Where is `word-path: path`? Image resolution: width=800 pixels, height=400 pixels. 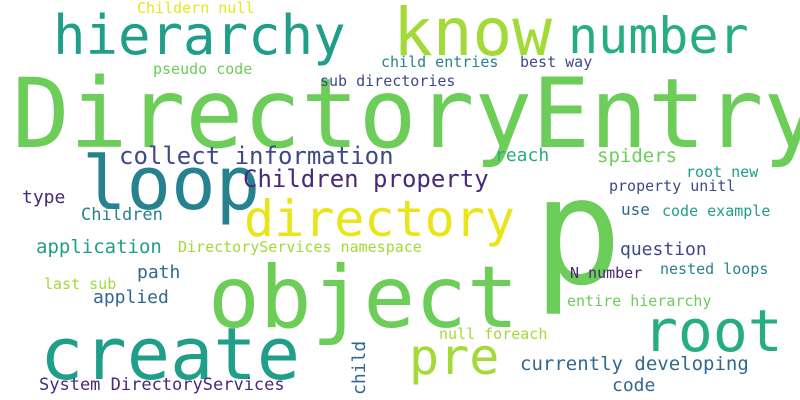 word-path: path is located at coordinates (159, 272).